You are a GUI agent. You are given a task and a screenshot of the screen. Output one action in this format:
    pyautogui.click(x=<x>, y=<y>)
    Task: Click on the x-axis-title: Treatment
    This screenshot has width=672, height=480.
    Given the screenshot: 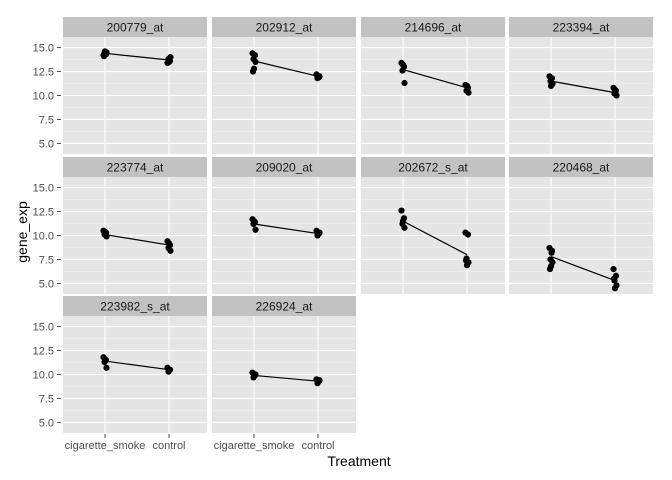 What is the action you would take?
    pyautogui.click(x=358, y=461)
    